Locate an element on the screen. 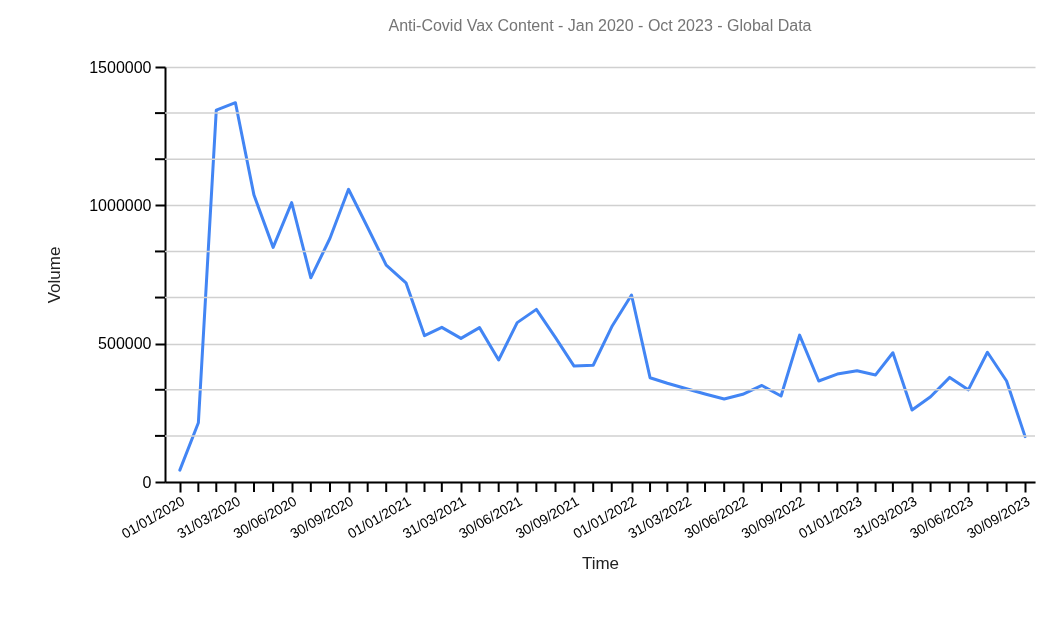  y-tick-label: 500000 is located at coordinates (125, 344).